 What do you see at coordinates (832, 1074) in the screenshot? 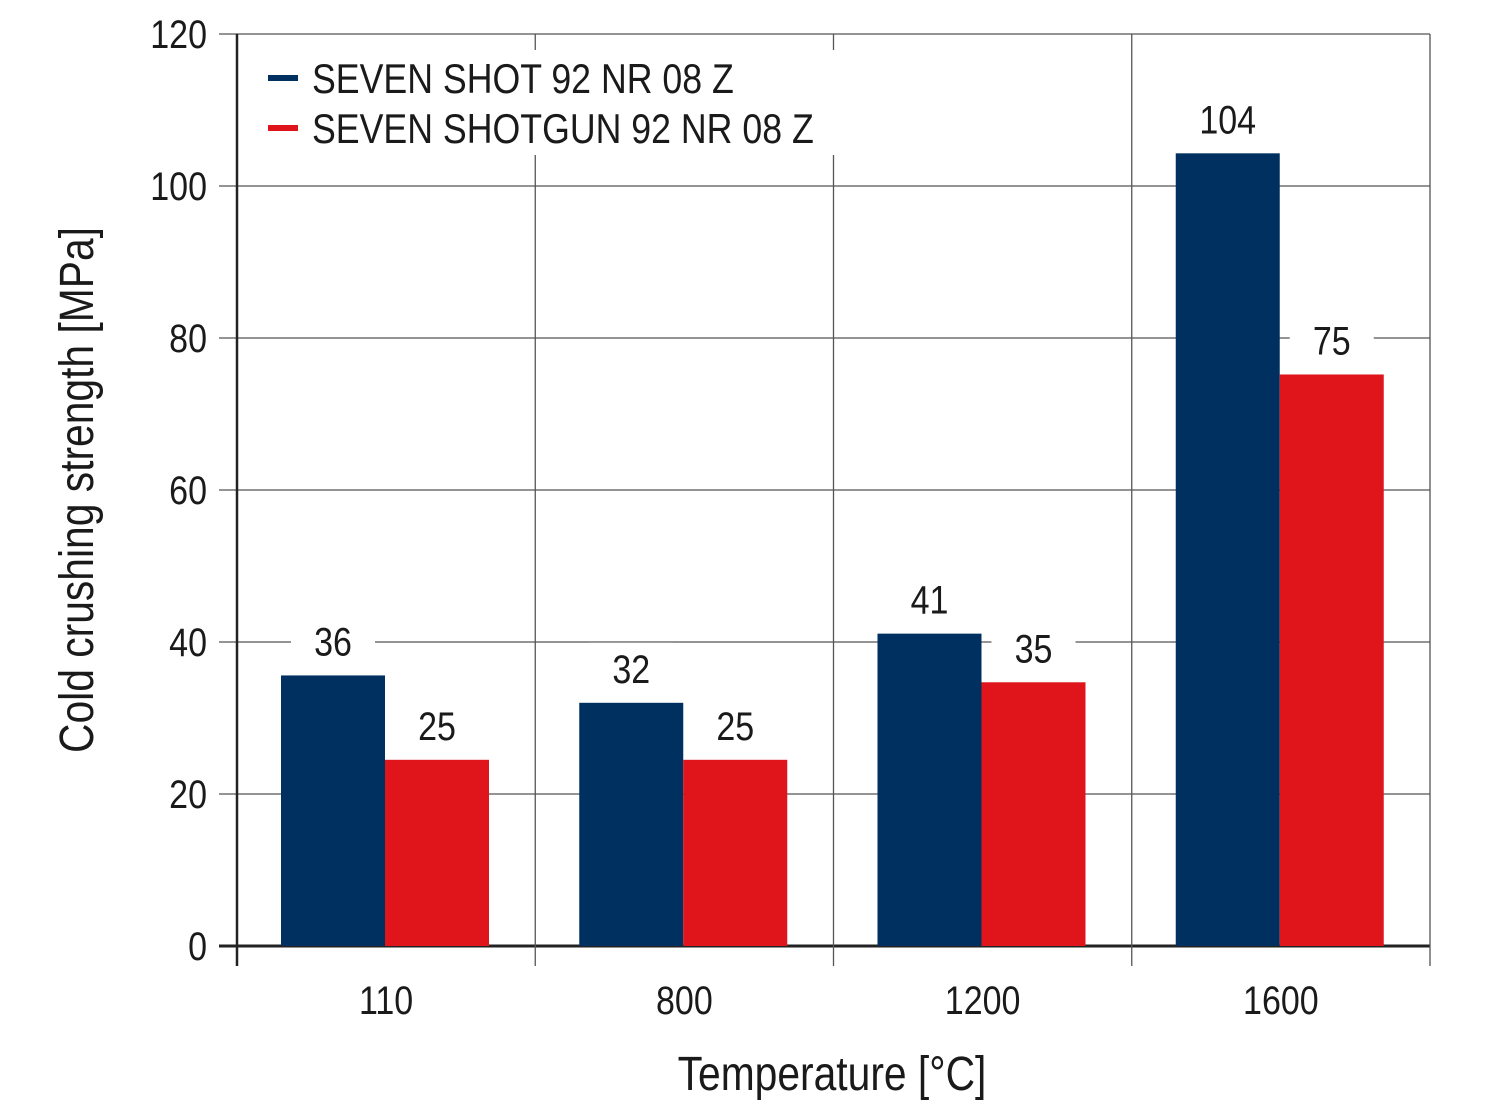
I see `x-axis-title: Temperature [°C]` at bounding box center [832, 1074].